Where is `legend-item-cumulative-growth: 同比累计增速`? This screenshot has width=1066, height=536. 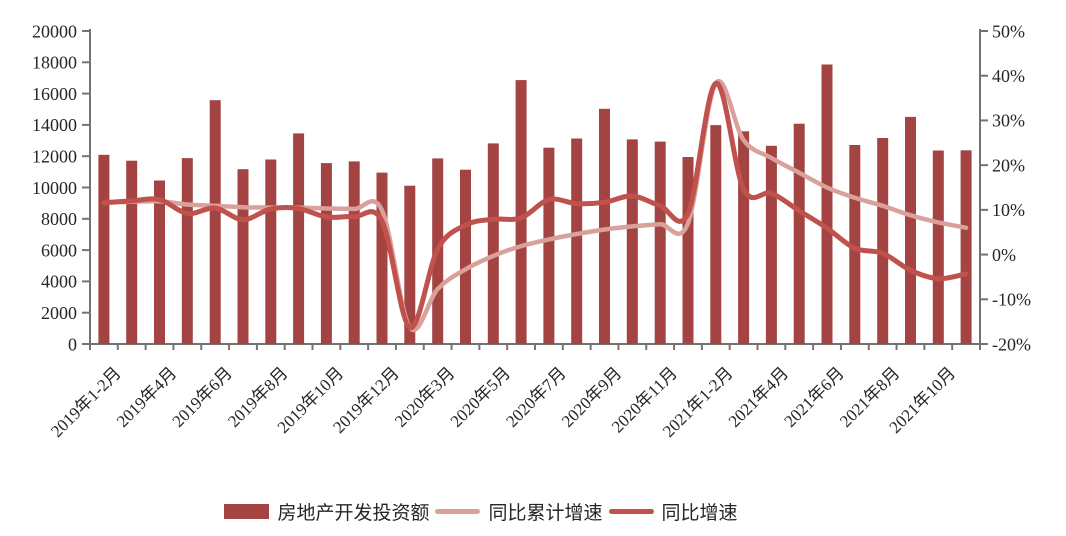 legend-item-cumulative-growth: 同比累计增速 is located at coordinates (519, 511).